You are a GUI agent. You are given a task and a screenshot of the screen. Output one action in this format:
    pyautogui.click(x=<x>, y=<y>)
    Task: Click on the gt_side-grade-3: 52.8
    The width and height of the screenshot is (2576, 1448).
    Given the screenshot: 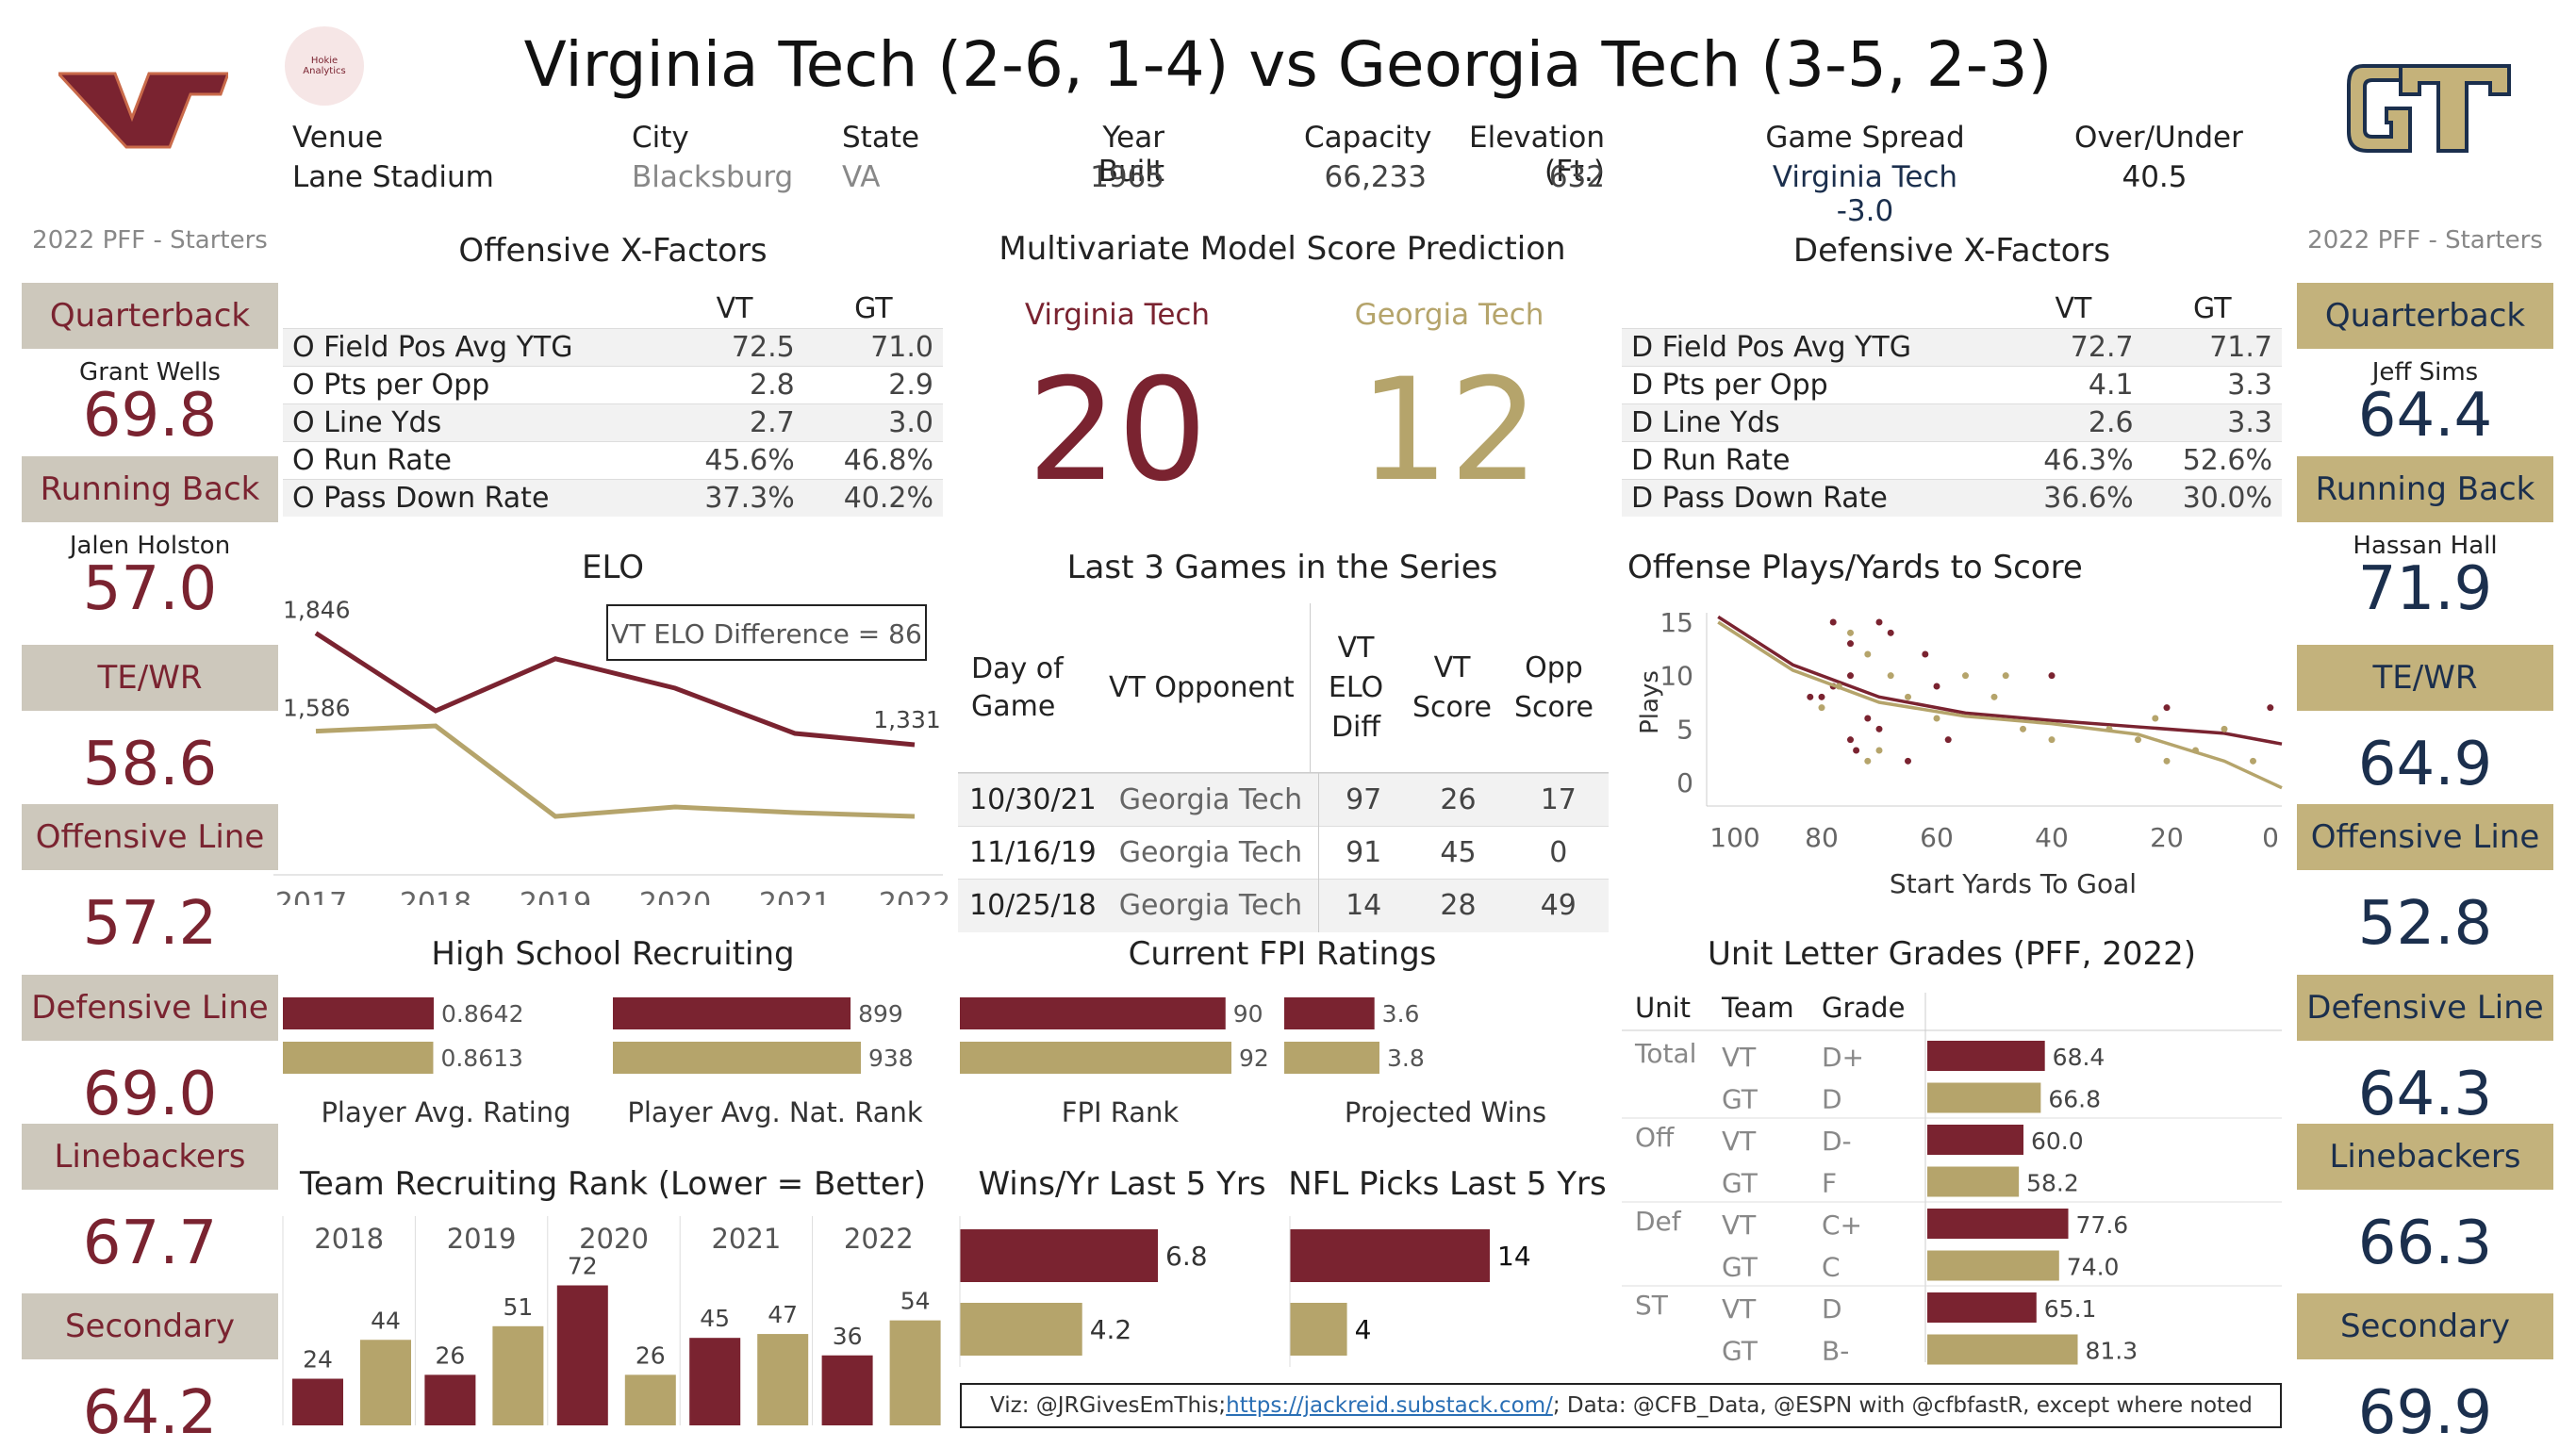 What is the action you would take?
    pyautogui.click(x=2425, y=924)
    